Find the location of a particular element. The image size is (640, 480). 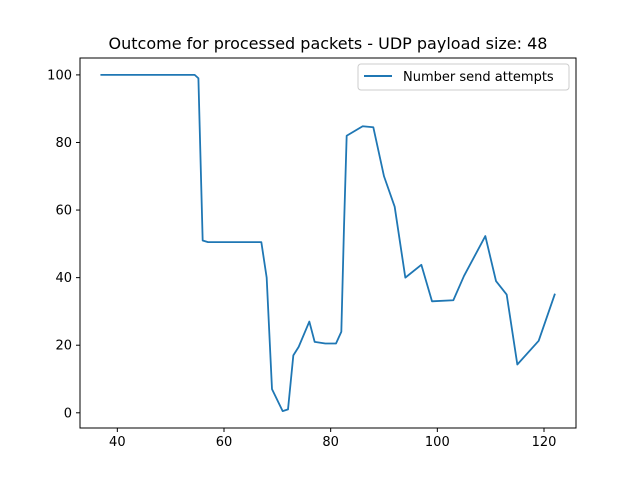

x-axis: 40 60 80 100 120 is located at coordinates (332, 439).